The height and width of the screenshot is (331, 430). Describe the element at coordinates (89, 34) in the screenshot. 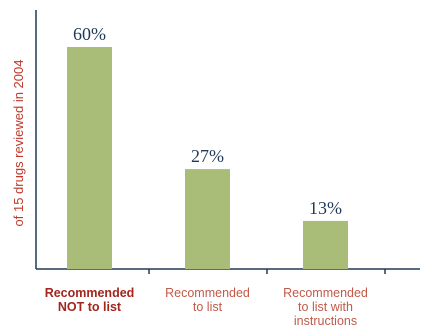

I see `bar-value-label: 60%` at that location.